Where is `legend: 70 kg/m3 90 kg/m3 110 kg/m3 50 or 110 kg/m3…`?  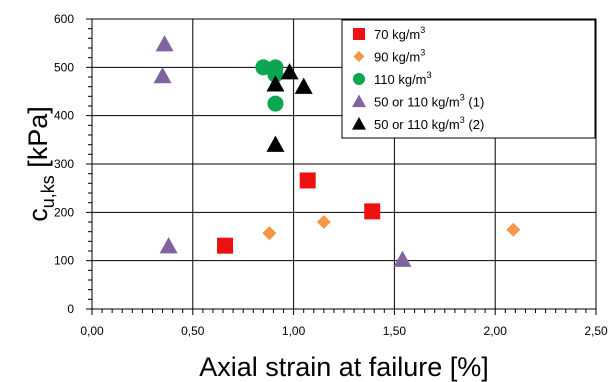
legend: 70 kg/m3 90 kg/m3 110 kg/m3 50 or 110 kg/m3… is located at coordinates (468, 79).